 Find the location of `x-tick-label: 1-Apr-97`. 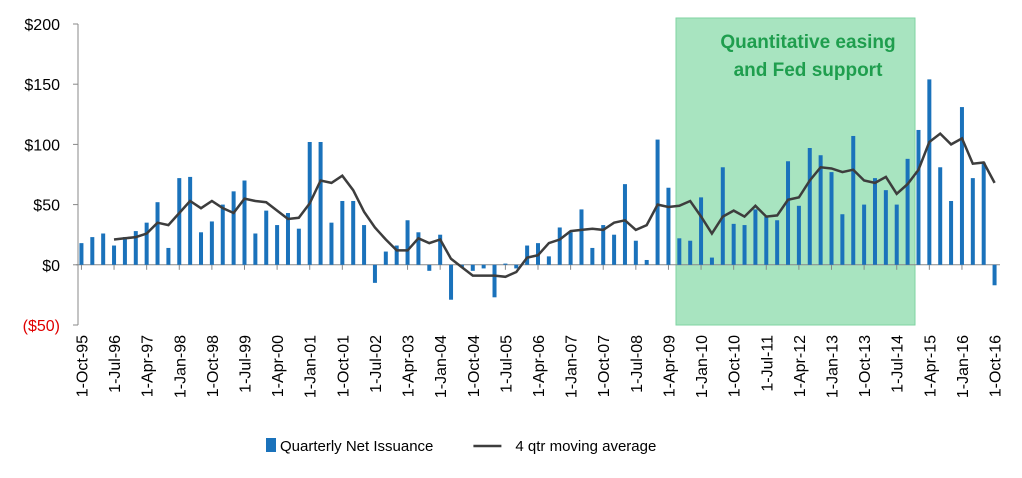

x-tick-label: 1-Apr-97 is located at coordinates (148, 366).